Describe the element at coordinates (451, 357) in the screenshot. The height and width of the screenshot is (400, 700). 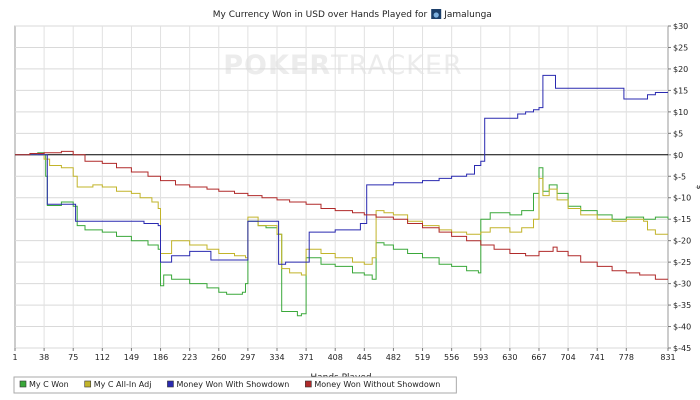
I see `x-tick-label: 556` at that location.